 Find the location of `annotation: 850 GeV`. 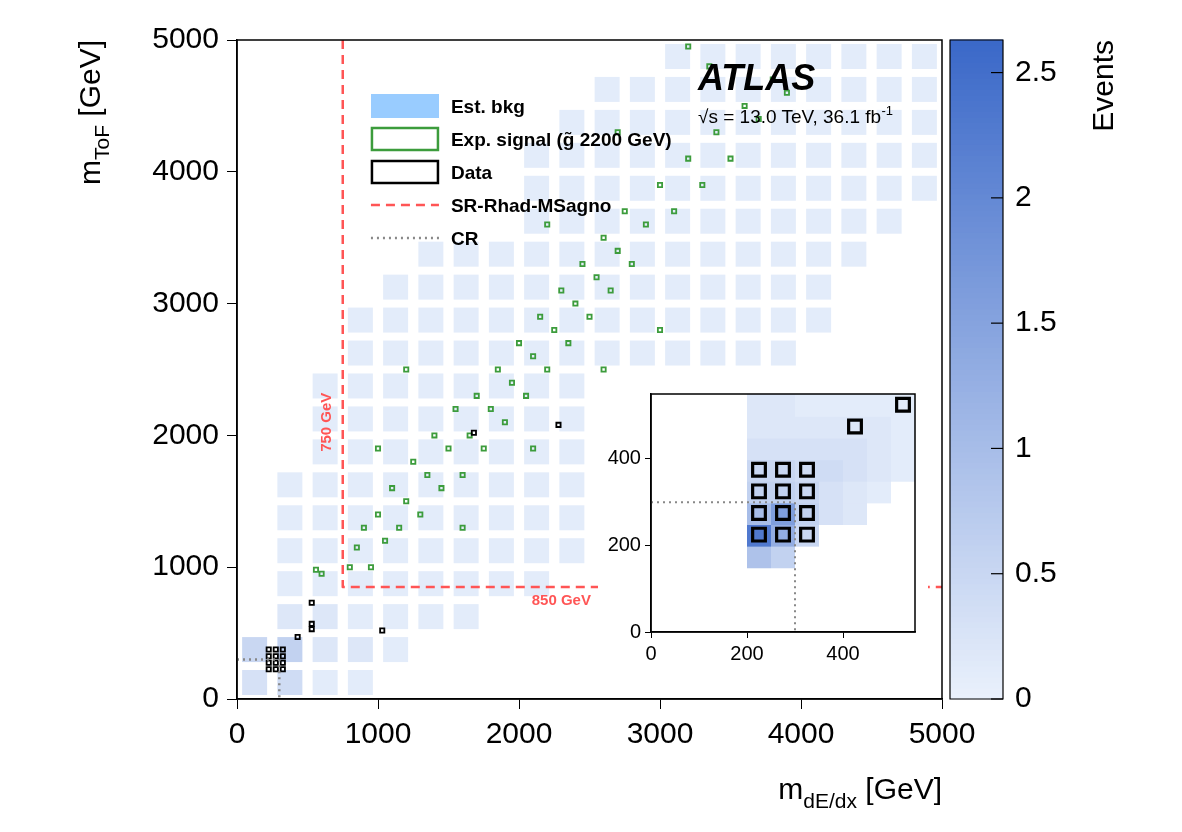

annotation: 850 GeV is located at coordinates (561, 599).